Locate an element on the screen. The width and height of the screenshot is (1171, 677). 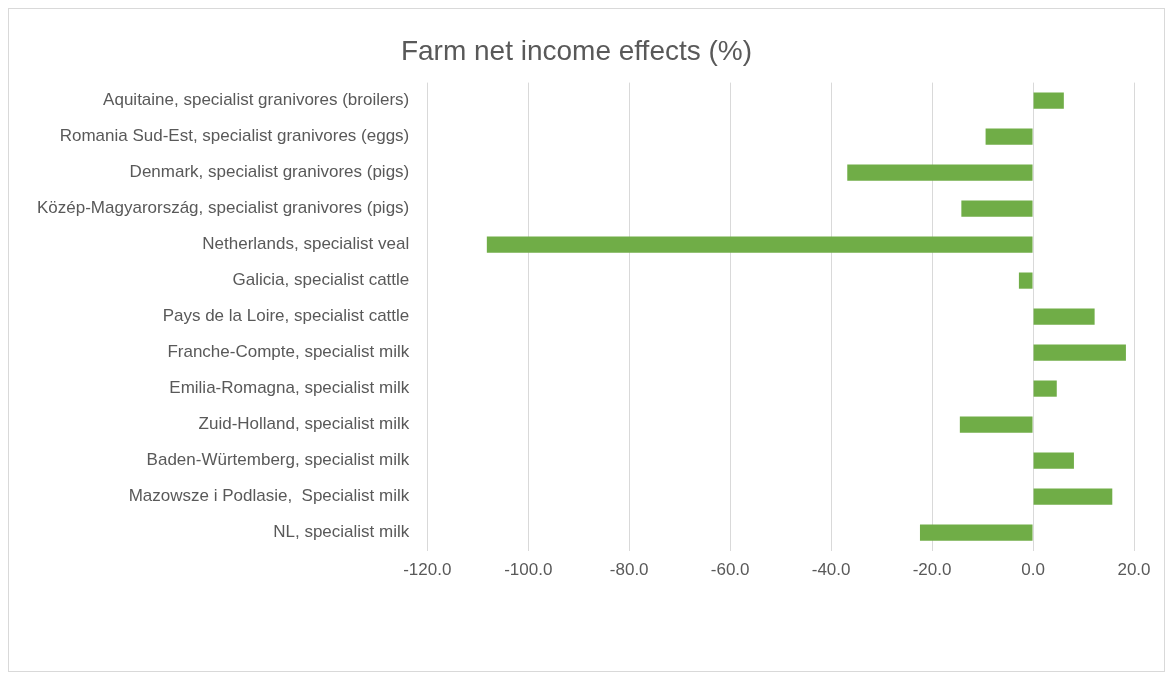
x-tick-label: -80.0 is located at coordinates (629, 570).